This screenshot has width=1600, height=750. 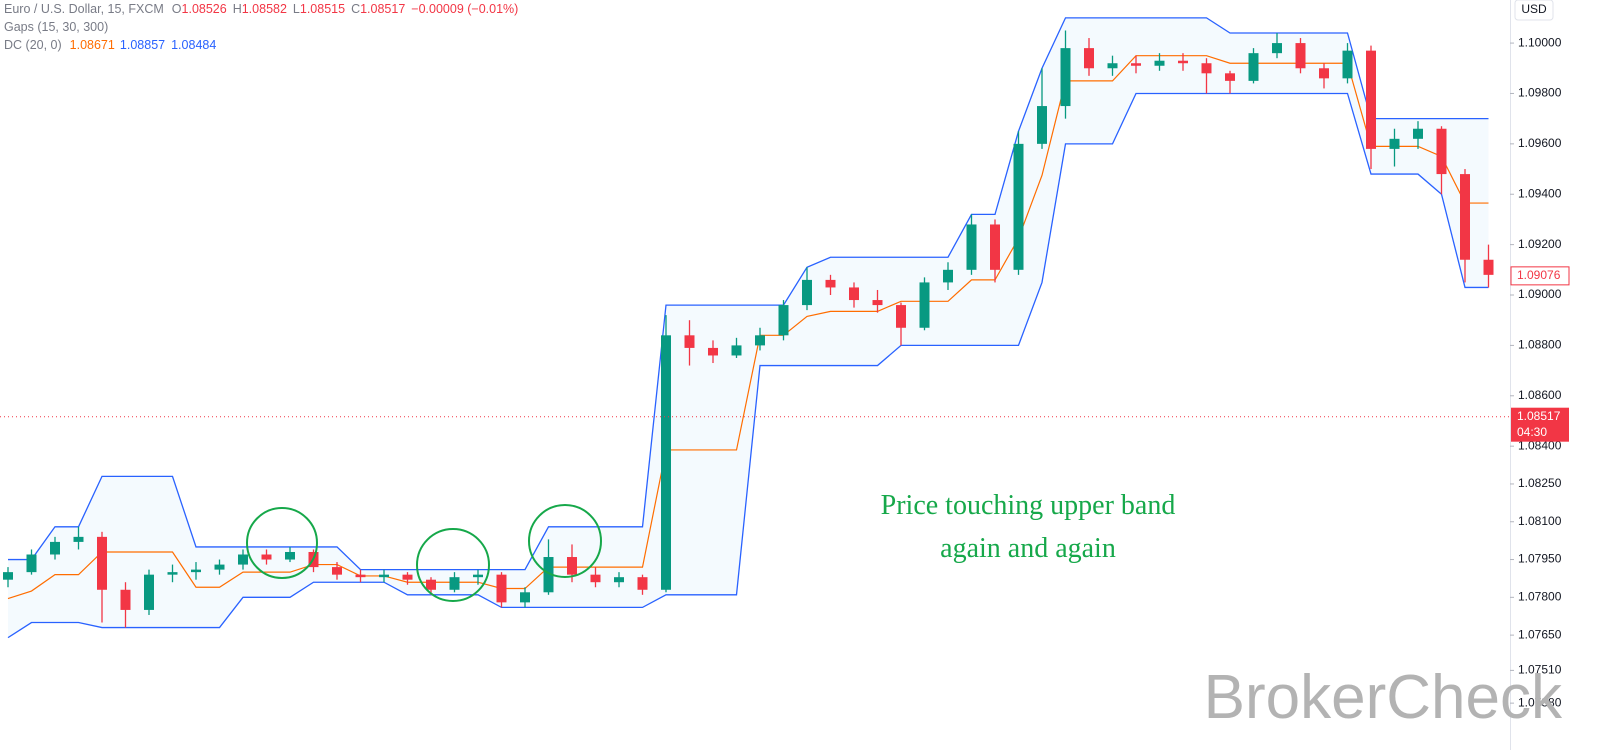 I want to click on y-tick-label: 1.08600, so click(x=1540, y=395).